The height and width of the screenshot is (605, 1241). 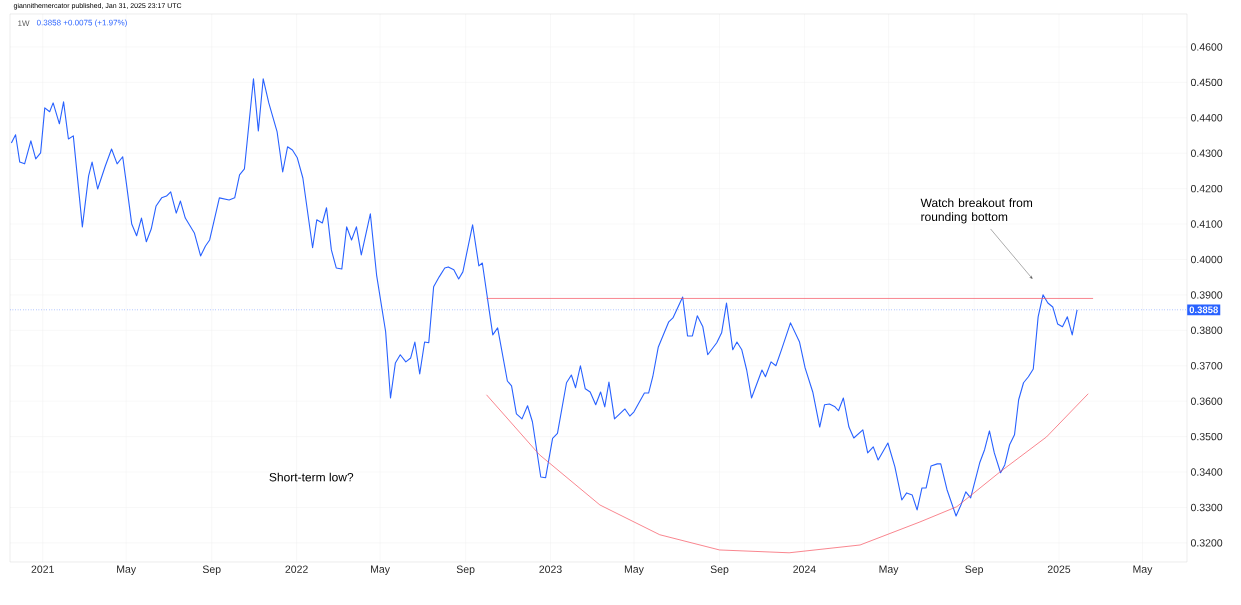 What do you see at coordinates (1206, 153) in the screenshot?
I see `y-tick-label: 0.4300` at bounding box center [1206, 153].